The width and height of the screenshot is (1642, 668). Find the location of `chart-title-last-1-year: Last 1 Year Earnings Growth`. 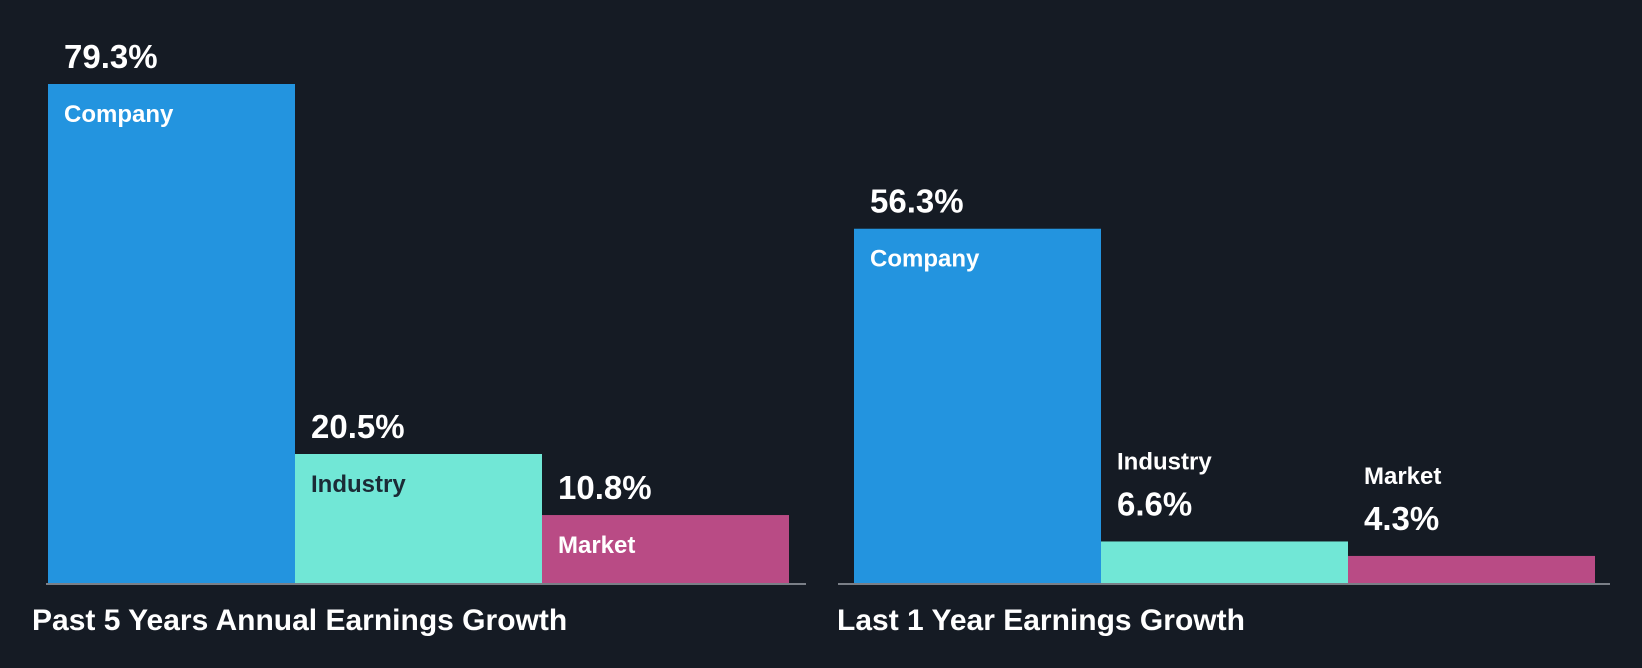

chart-title-last-1-year: Last 1 Year Earnings Growth is located at coordinates (1041, 620).